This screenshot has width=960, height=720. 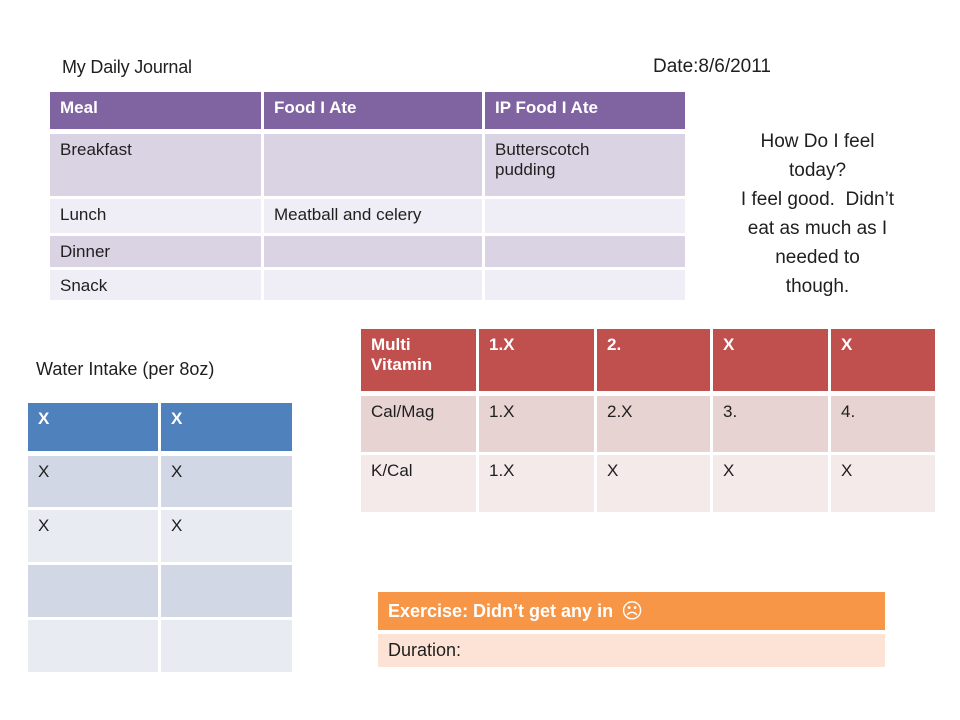 What do you see at coordinates (817, 170) in the screenshot?
I see `feelings-line: today?` at bounding box center [817, 170].